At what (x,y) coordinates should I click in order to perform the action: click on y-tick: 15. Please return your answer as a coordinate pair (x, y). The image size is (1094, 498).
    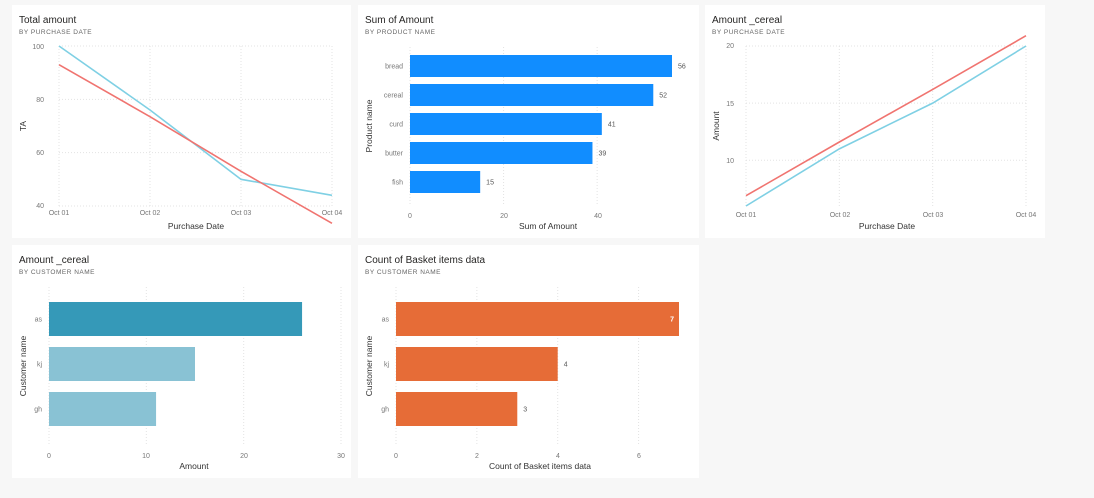
    Looking at the image, I should click on (730, 104).